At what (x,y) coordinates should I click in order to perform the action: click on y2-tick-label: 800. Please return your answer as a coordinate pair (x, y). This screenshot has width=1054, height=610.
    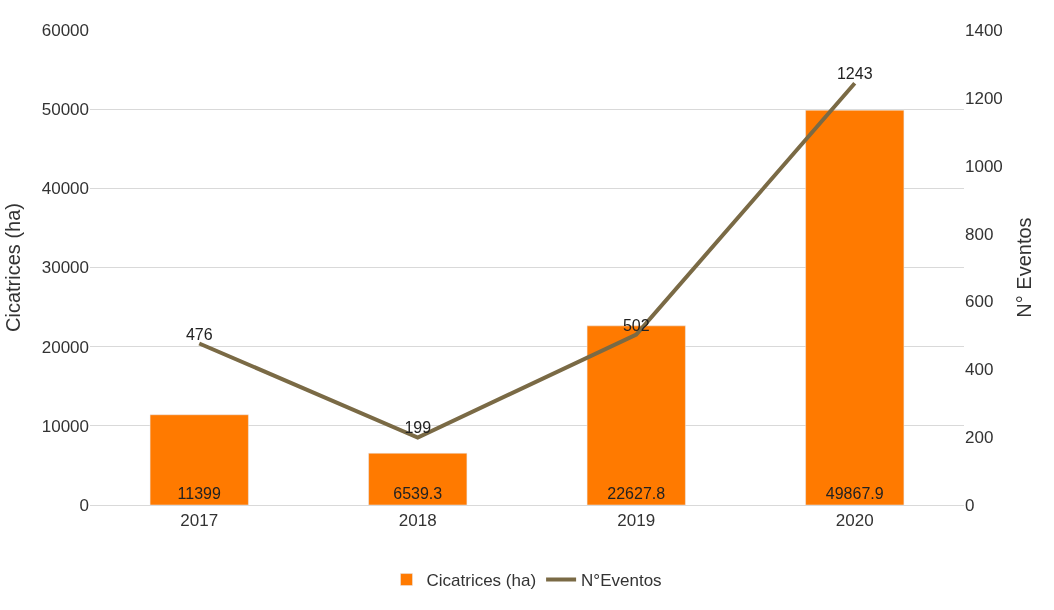
    Looking at the image, I should click on (979, 234).